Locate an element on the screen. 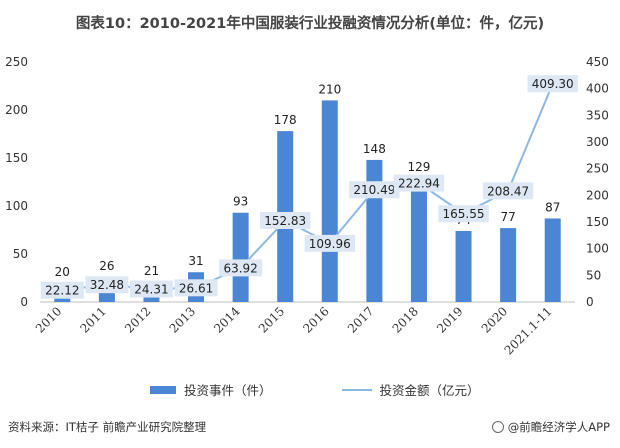  brand-watermark: @前瞻经济学人APP is located at coordinates (550, 427).